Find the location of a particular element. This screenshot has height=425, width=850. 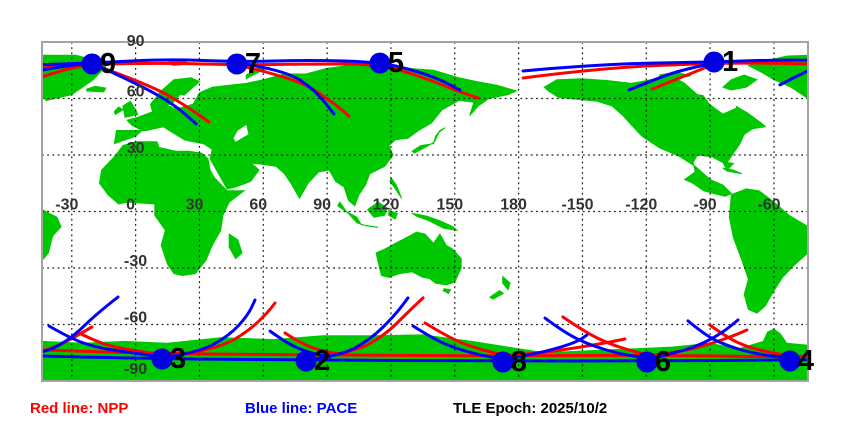

orbit-marker-number-8: 8 is located at coordinates (519, 362).